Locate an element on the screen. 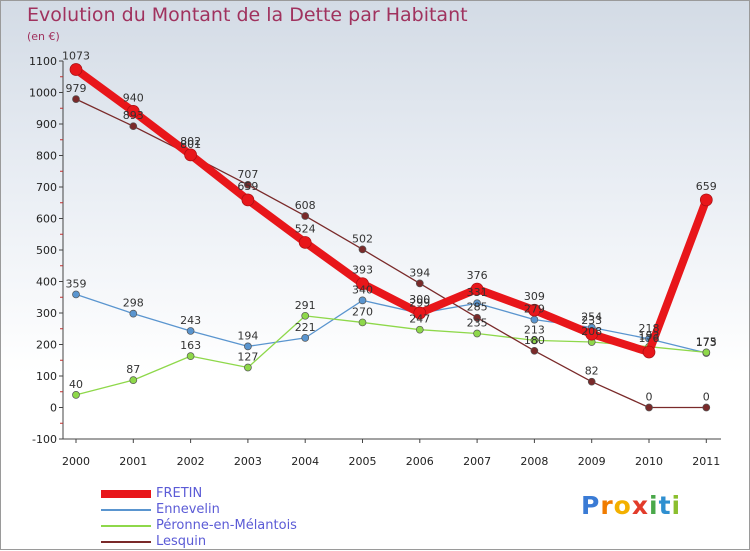  data-label: 659 is located at coordinates (247, 186).